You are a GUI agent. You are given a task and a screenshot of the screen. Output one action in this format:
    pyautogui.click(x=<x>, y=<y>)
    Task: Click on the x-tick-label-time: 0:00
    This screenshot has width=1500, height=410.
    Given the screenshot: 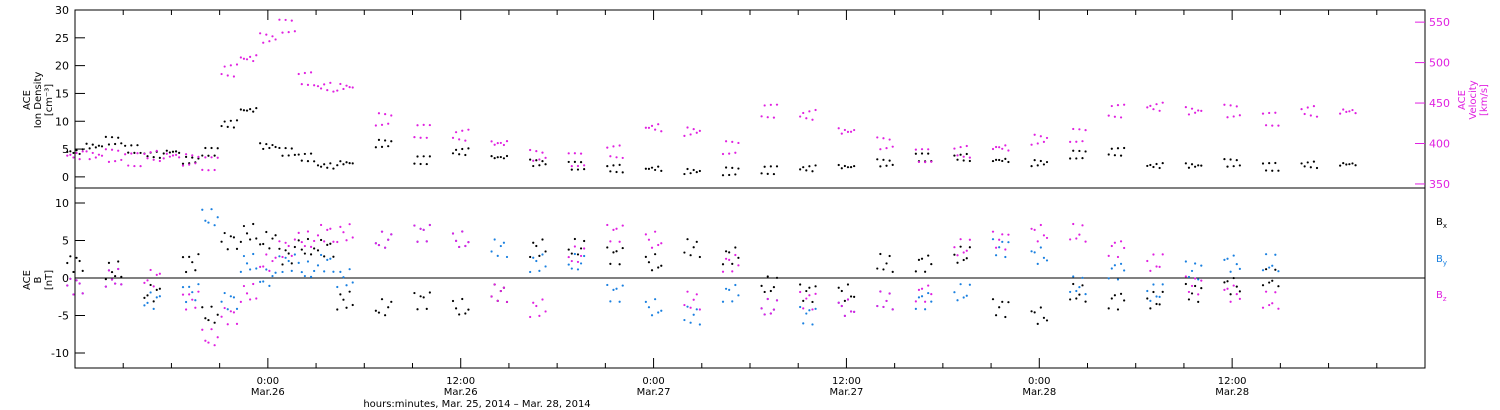 What is the action you would take?
    pyautogui.click(x=268, y=381)
    